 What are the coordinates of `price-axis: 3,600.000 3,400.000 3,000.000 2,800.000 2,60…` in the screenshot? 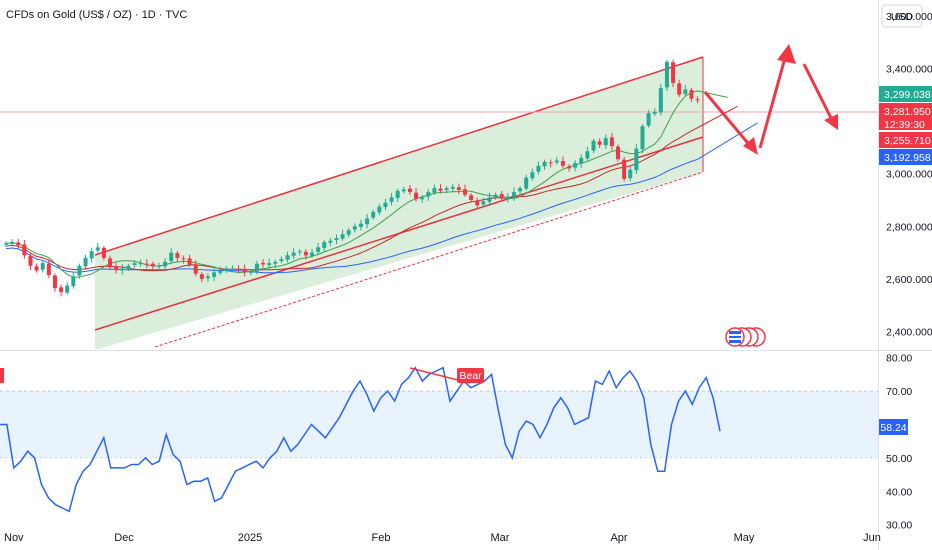 It's located at (909, 175).